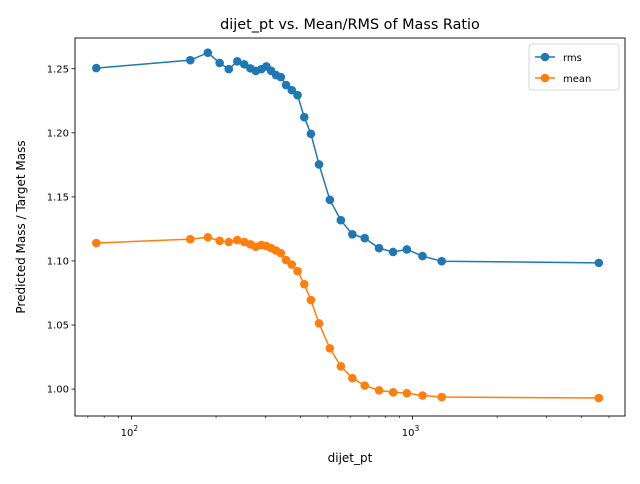 The width and height of the screenshot is (640, 484). I want to click on x-tick-label: 10², so click(130, 431).